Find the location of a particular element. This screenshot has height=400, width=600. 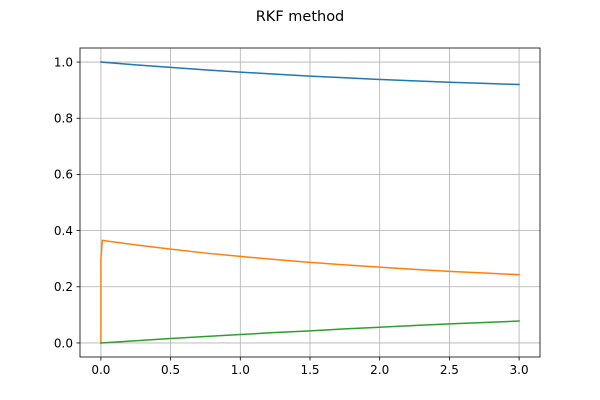

x-tick-label: 2.0 is located at coordinates (379, 370).